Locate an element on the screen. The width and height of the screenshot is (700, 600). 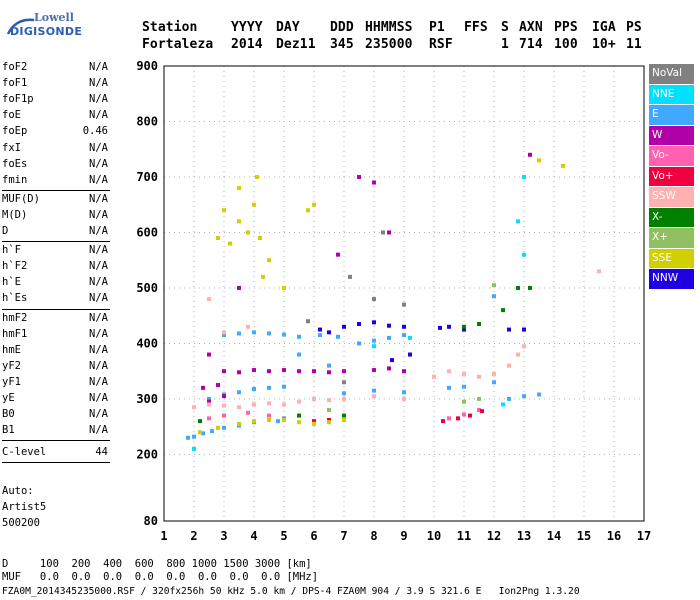
legend-item: NNW is located at coordinates (671, 279).